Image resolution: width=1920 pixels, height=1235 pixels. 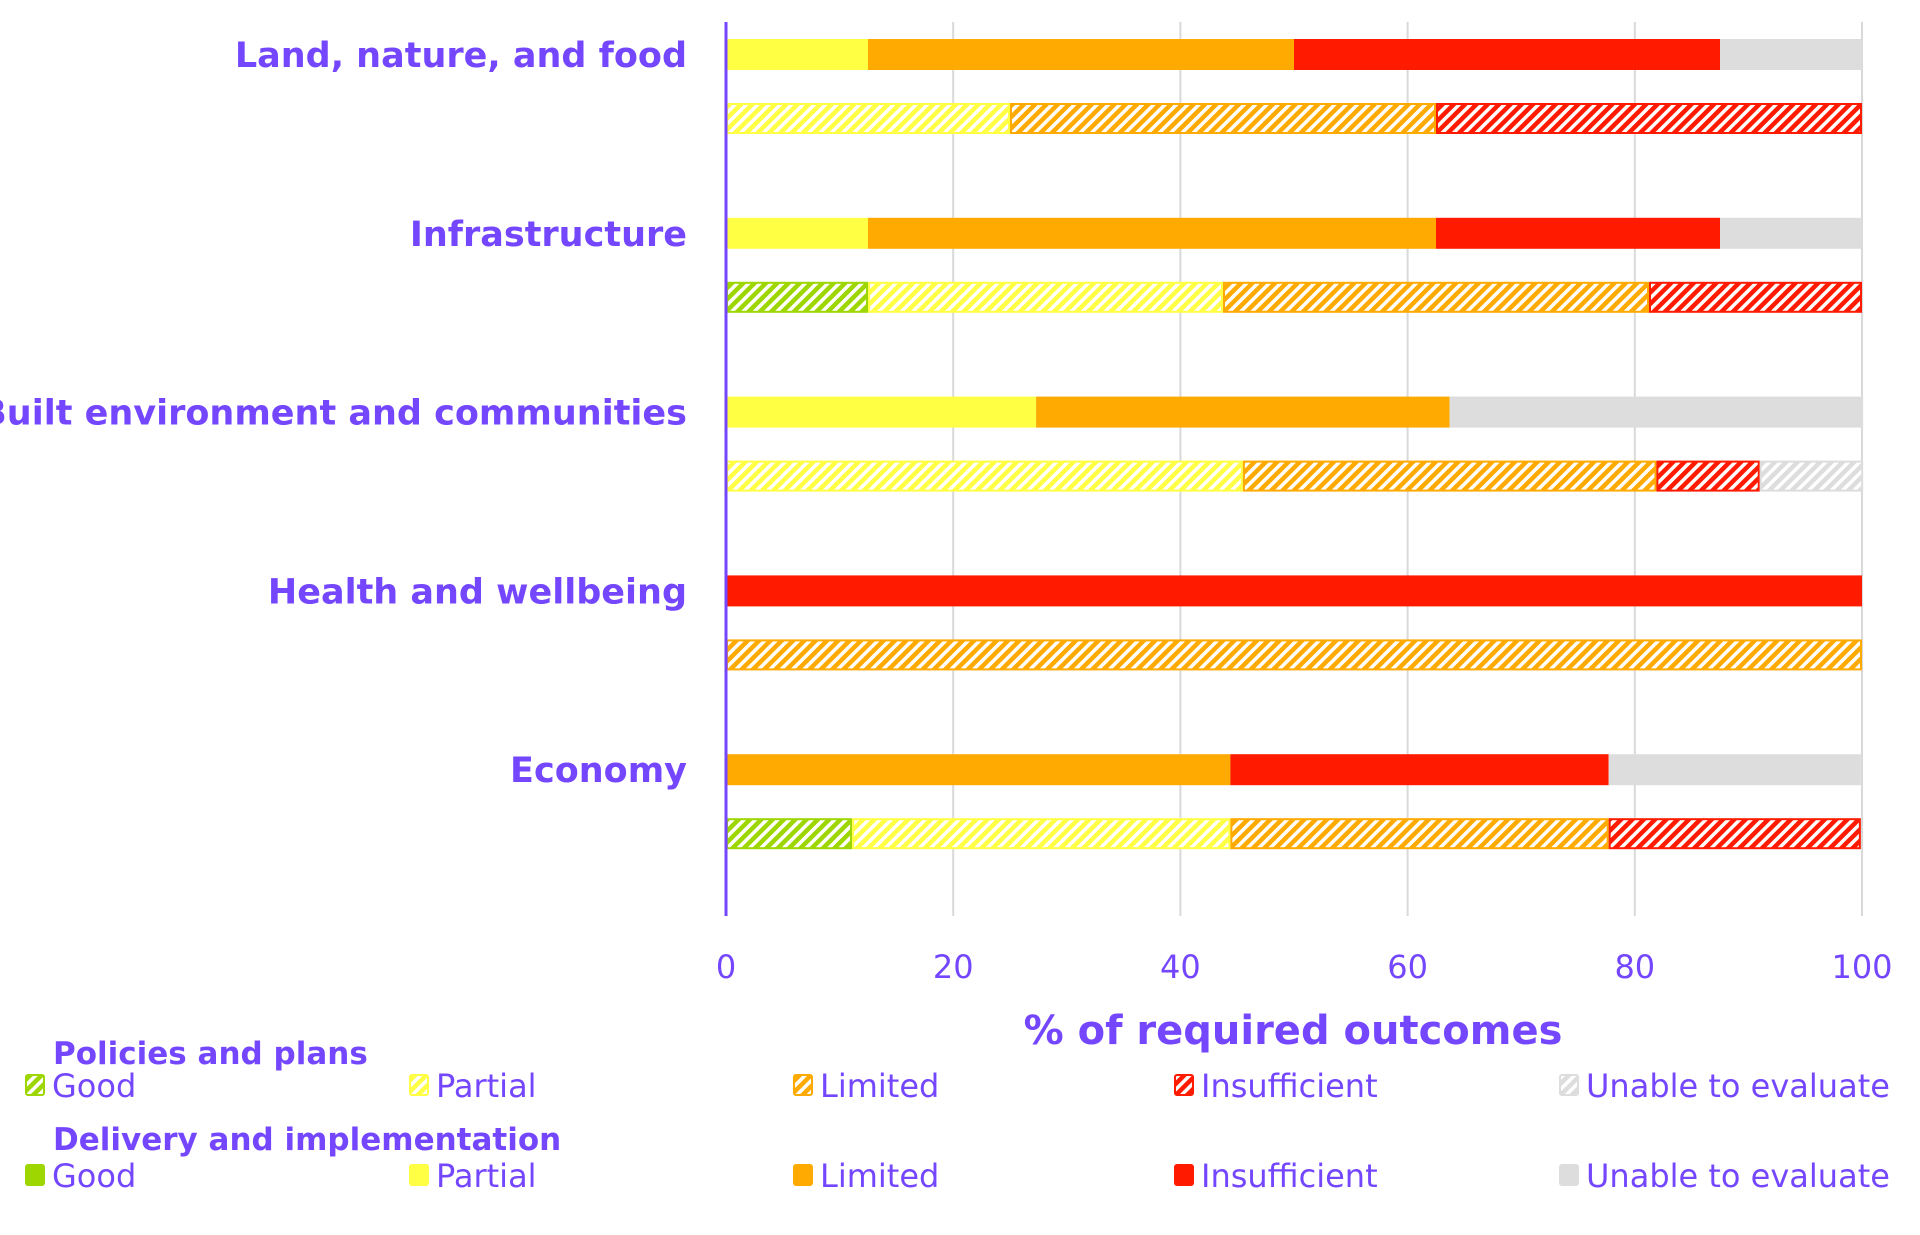 What do you see at coordinates (210, 1054) in the screenshot?
I see `legend-title-policies: Policies and plans` at bounding box center [210, 1054].